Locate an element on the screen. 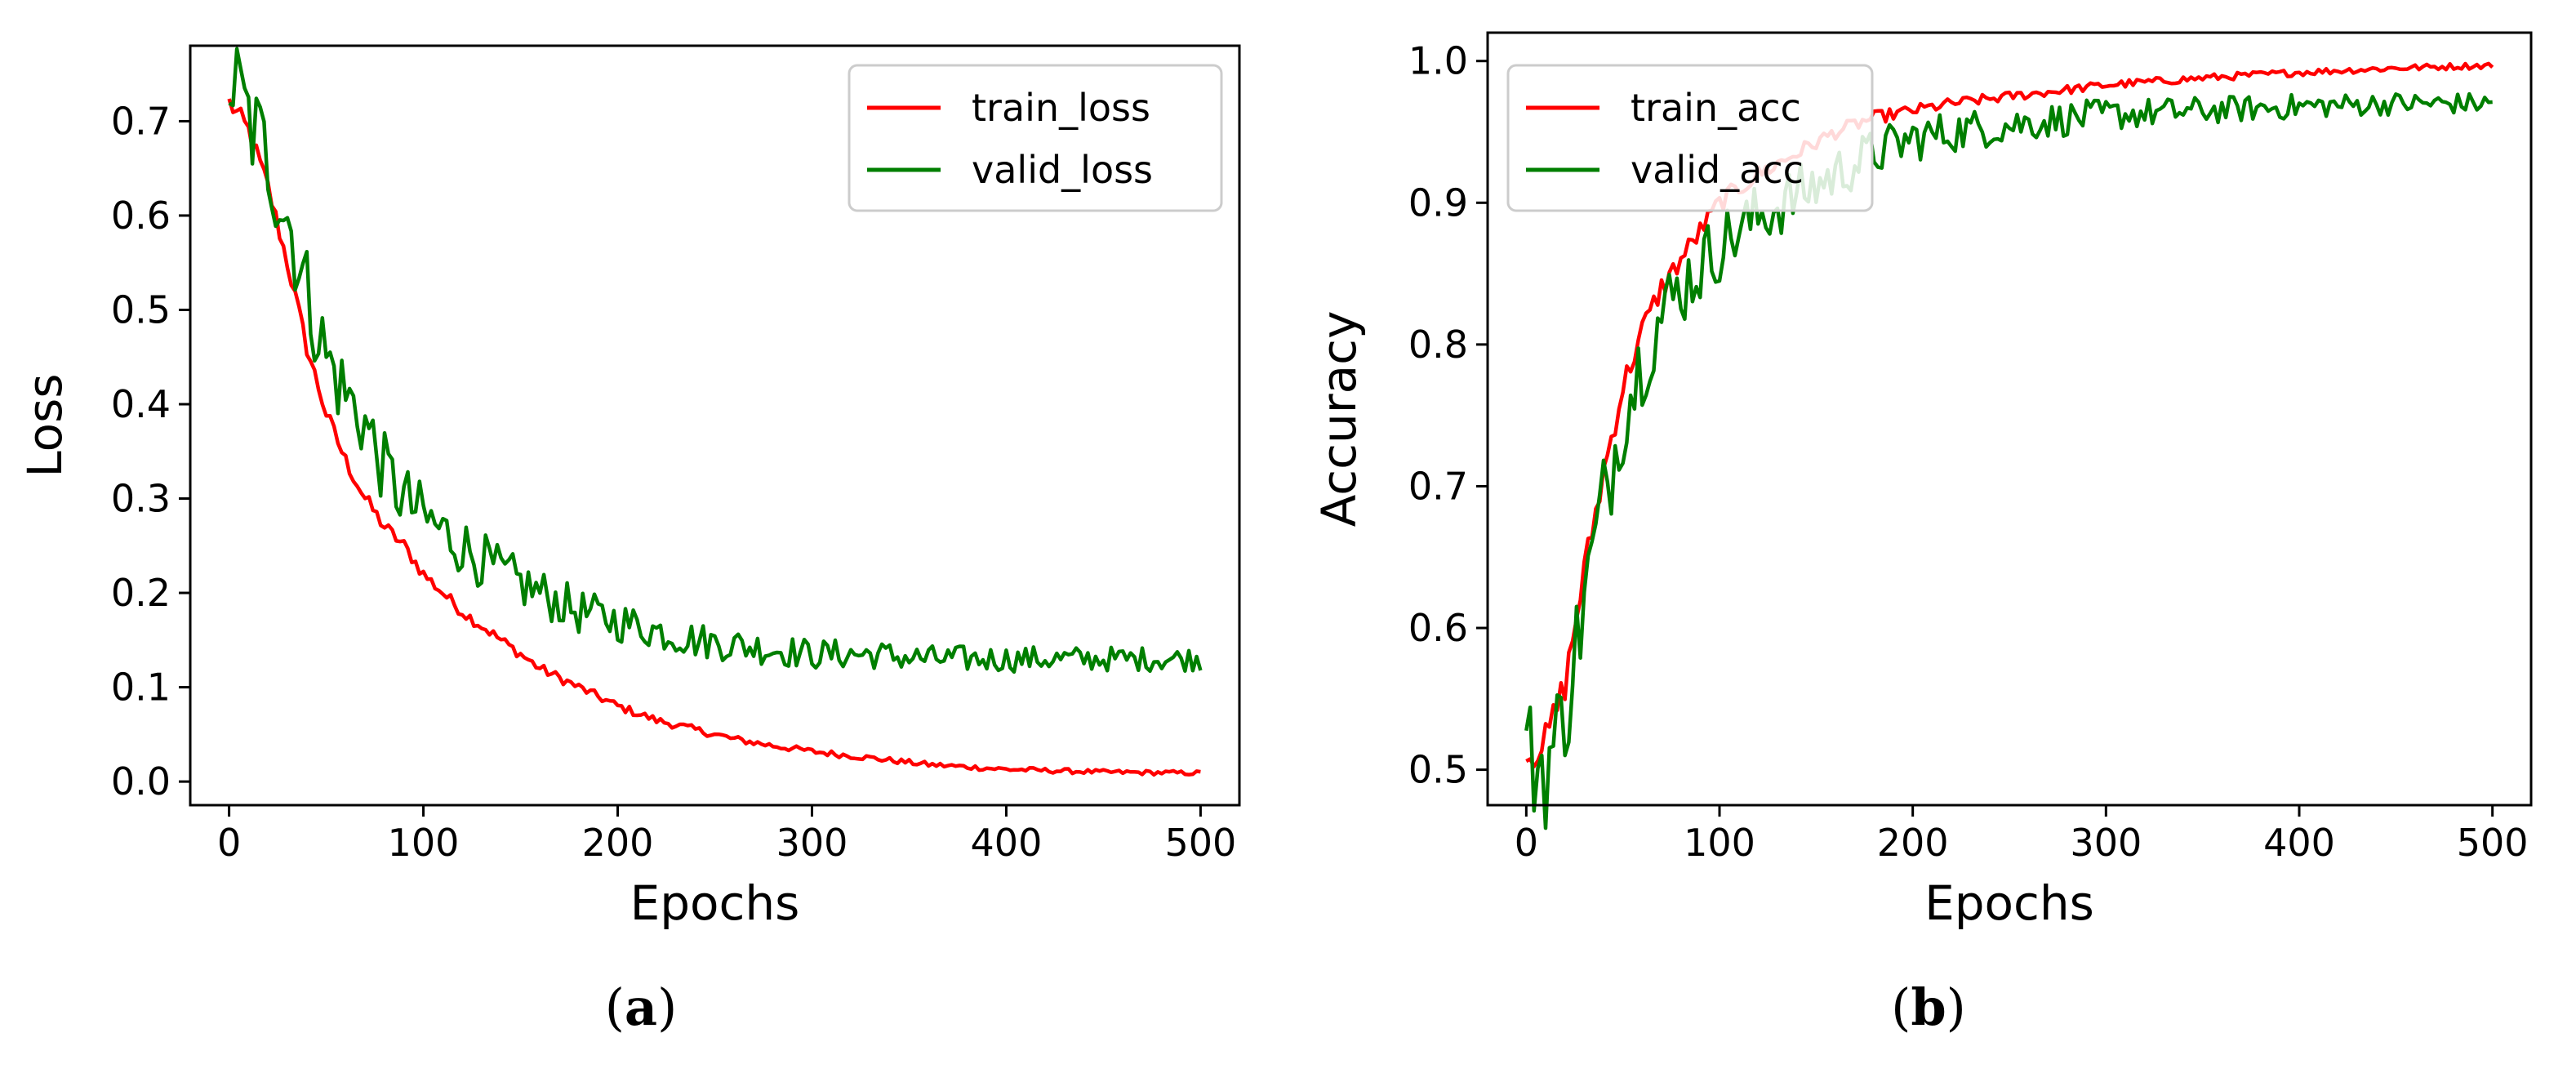 This screenshot has width=2576, height=1073. caption-b: (b) is located at coordinates (1928, 1007).